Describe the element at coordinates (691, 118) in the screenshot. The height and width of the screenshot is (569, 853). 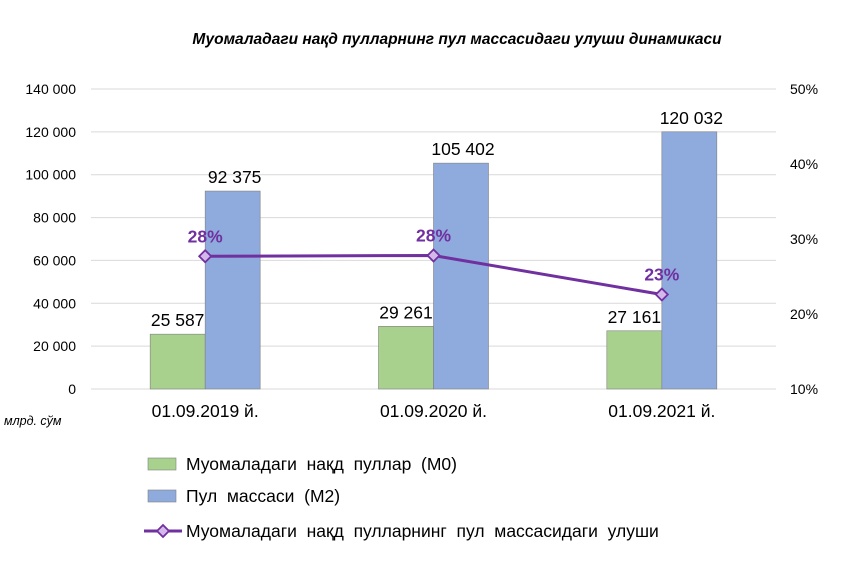
I see `bar-data-label: 120 032` at that location.